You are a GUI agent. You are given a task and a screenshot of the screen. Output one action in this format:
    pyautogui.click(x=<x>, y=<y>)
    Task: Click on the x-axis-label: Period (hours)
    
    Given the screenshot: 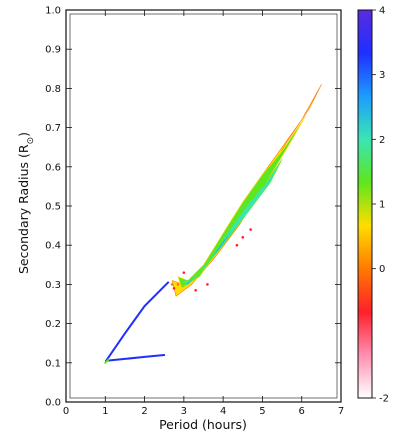 What is the action you would take?
    pyautogui.click(x=203, y=424)
    